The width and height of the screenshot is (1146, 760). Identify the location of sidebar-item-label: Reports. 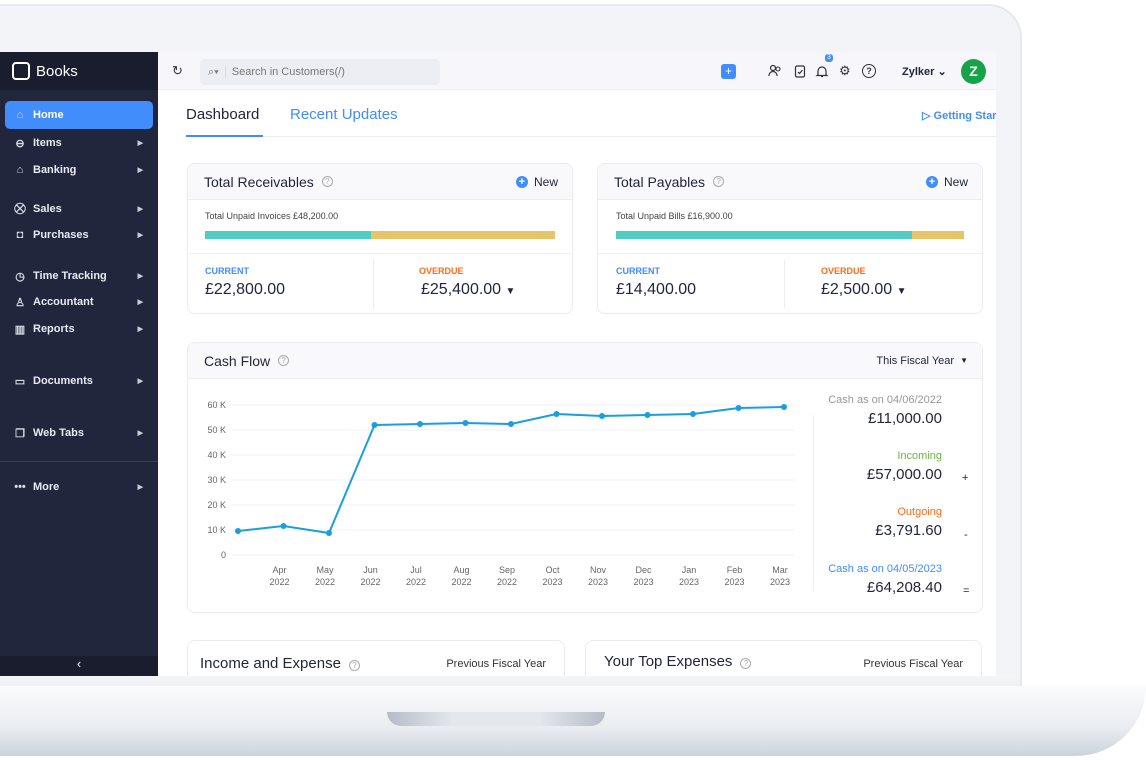
(54, 329).